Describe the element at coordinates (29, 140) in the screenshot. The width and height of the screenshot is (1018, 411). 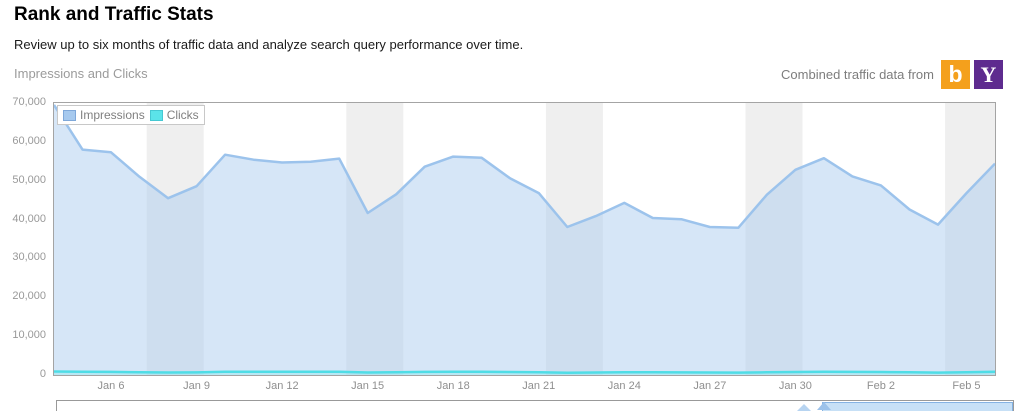
I see `y-tick-label: 60,000` at that location.